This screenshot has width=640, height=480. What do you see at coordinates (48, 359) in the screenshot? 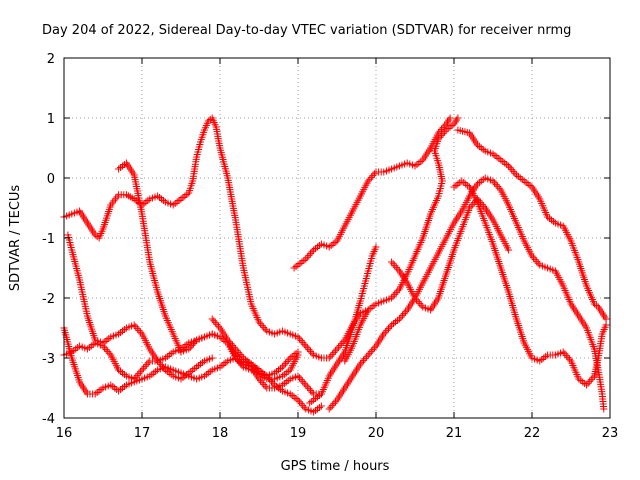
I see `y-tick-label: -3` at bounding box center [48, 359].